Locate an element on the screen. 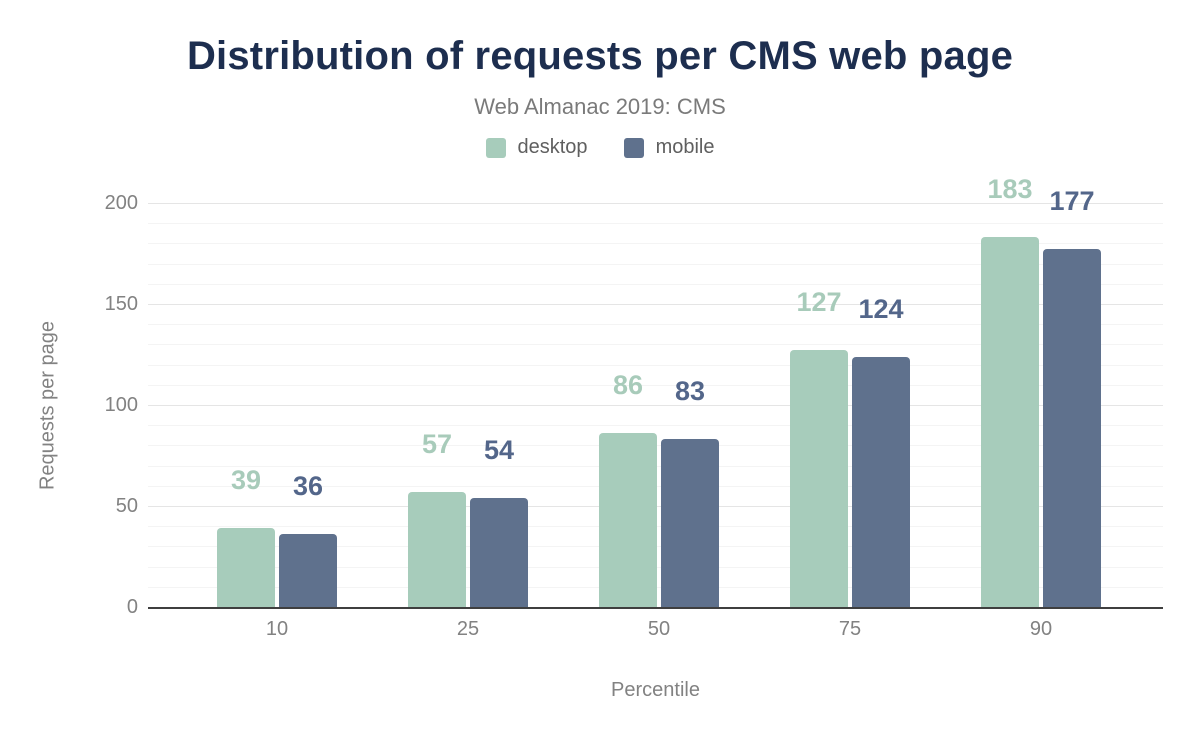 Image resolution: width=1200 pixels, height=742 pixels. bar-mobile-p10 is located at coordinates (308, 570).